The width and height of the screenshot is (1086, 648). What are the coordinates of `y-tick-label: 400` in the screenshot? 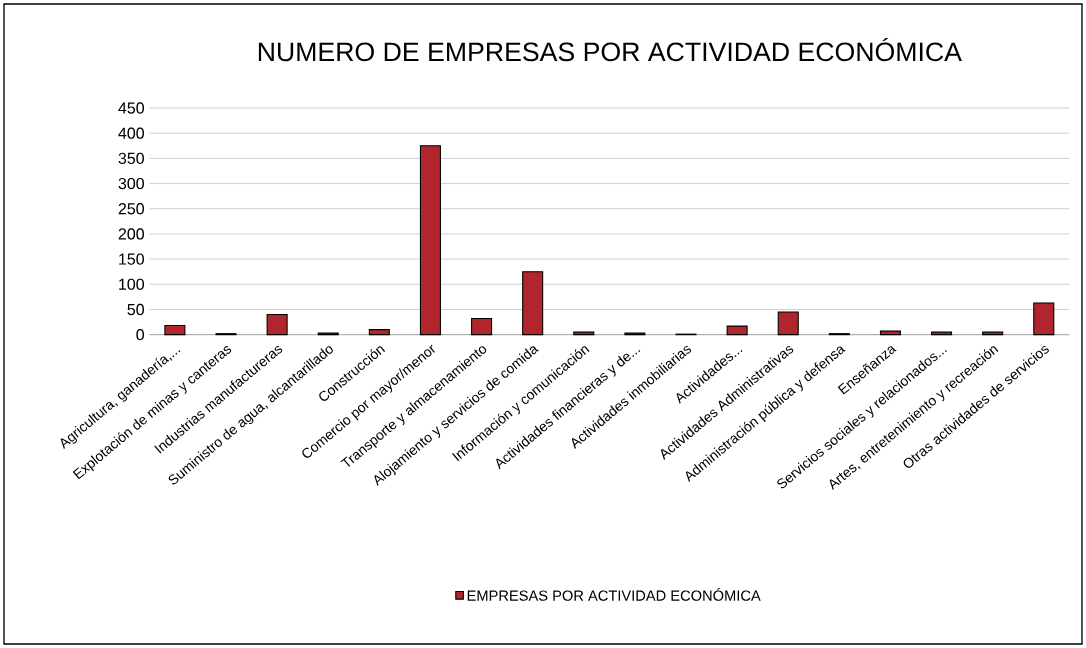 It's located at (131, 133).